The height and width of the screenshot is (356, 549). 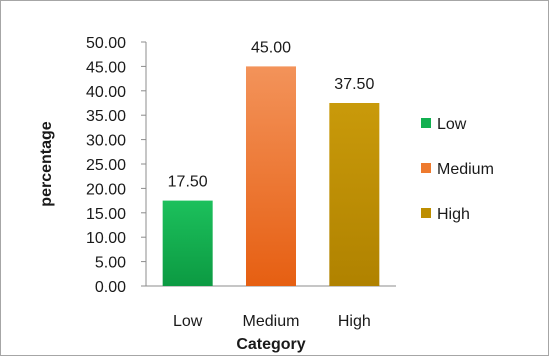 What do you see at coordinates (354, 321) in the screenshot?
I see `x-tick-label: High` at bounding box center [354, 321].